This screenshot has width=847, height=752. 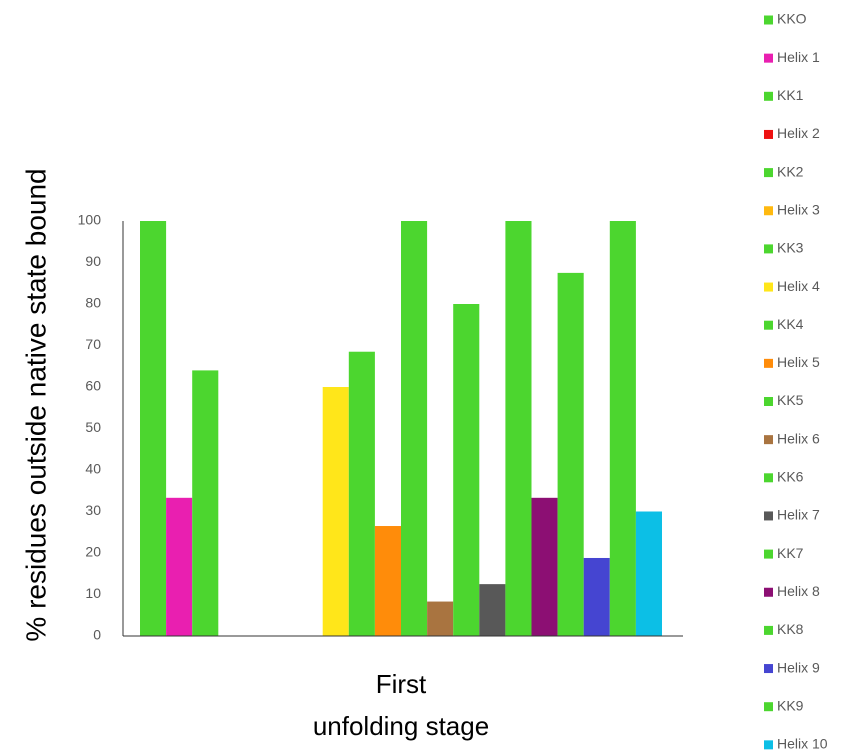 I want to click on y-tick-label: 80, so click(x=93, y=303).